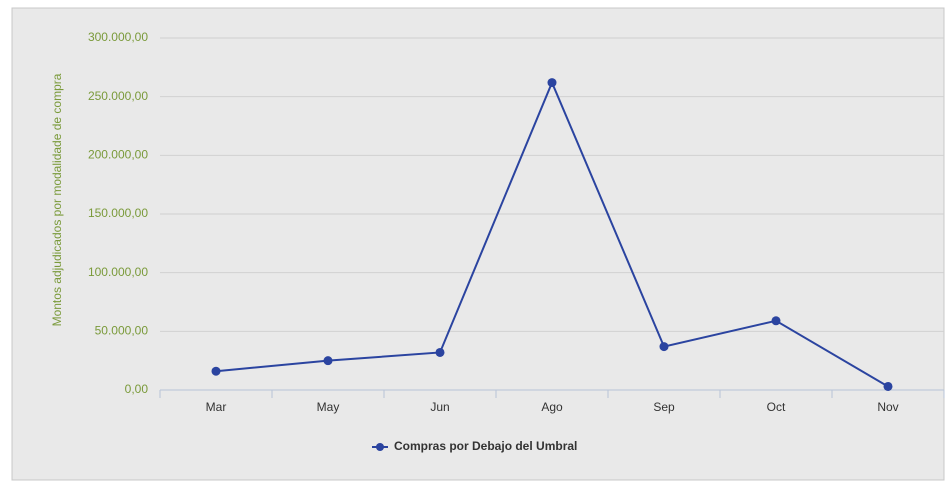 This screenshot has width=949, height=501. I want to click on y-tick-label: 150.000,00, so click(118, 213).